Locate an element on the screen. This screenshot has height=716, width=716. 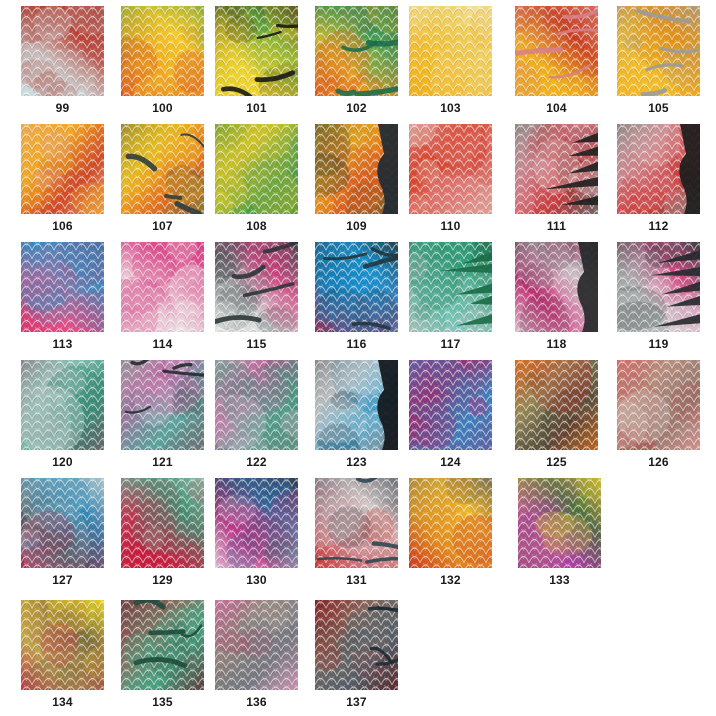
swatch-cell-106: 106 is located at coordinates (62, 178).